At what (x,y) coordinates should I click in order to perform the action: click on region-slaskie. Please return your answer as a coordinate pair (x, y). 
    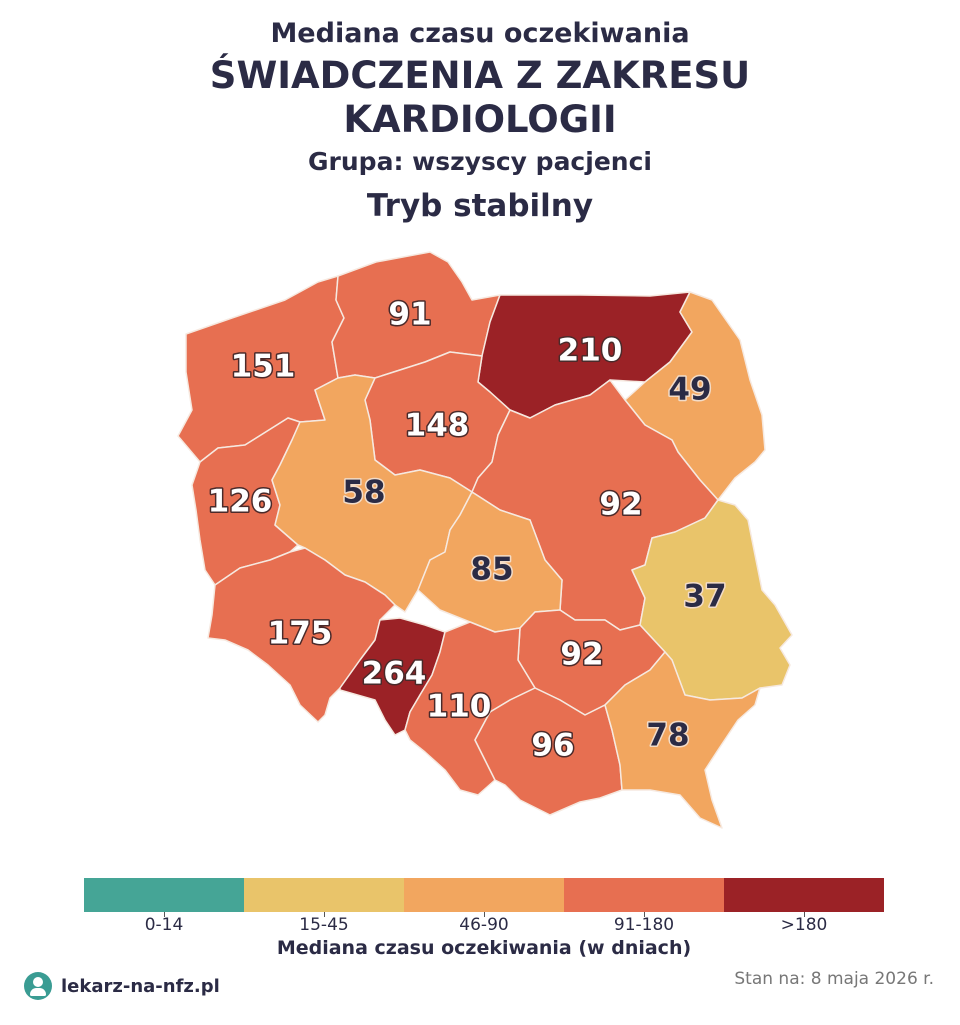
    Looking at the image, I should click on (470, 708).